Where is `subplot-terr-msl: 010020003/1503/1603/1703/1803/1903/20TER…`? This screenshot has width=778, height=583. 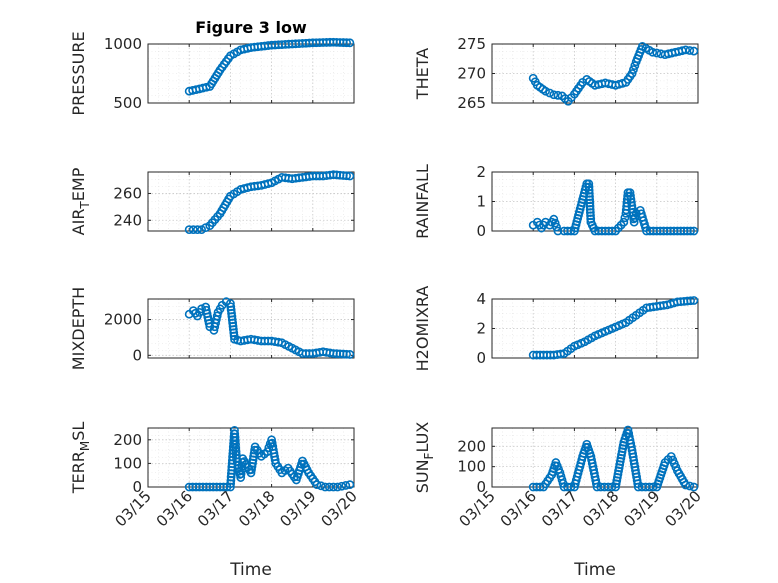 subplot-terr-msl: 010020003/1503/1603/1703/1803/1903/20TER… is located at coordinates (215, 501).